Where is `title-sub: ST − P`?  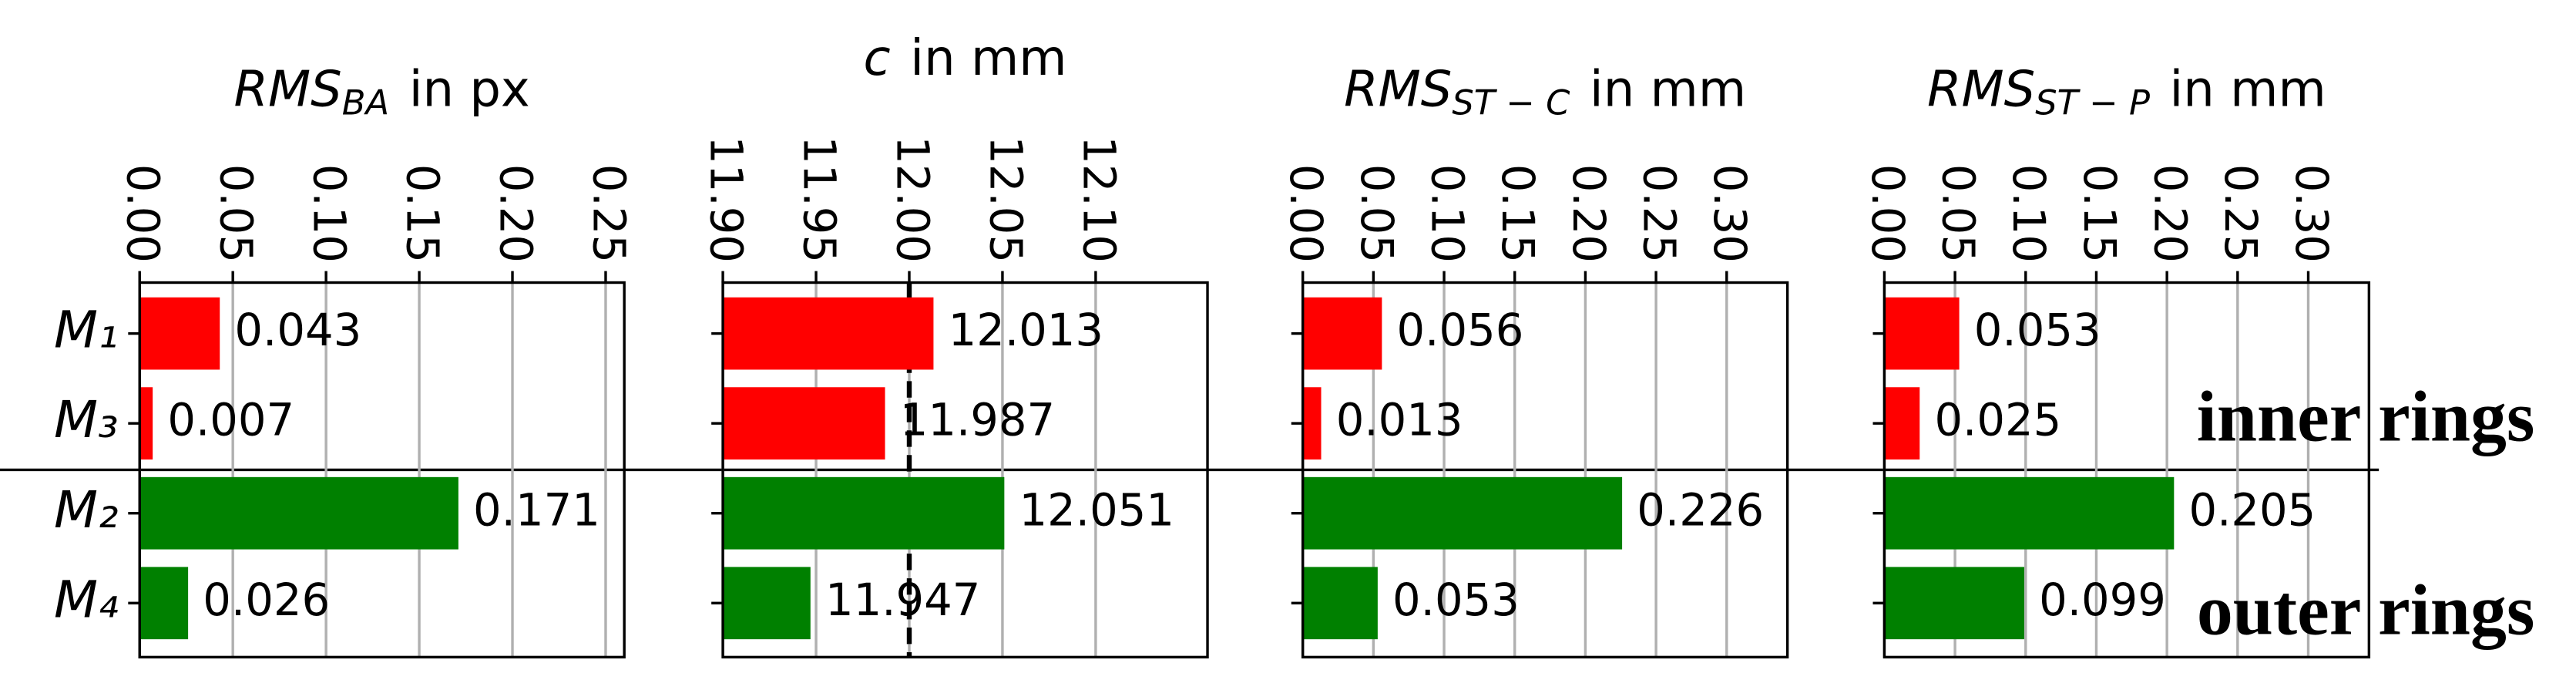
title-sub: ST − P is located at coordinates (2092, 102).